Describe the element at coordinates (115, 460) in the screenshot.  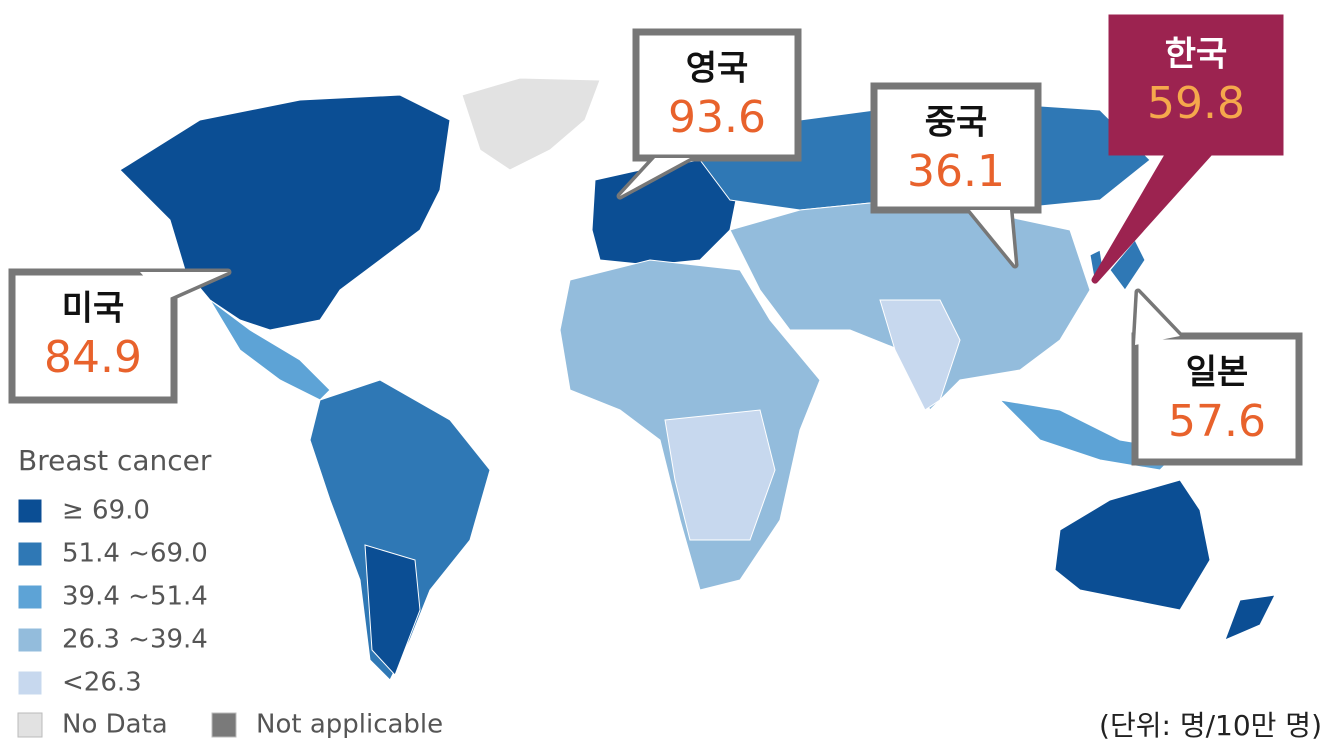
I see `legend-title: Breast cancer` at that location.